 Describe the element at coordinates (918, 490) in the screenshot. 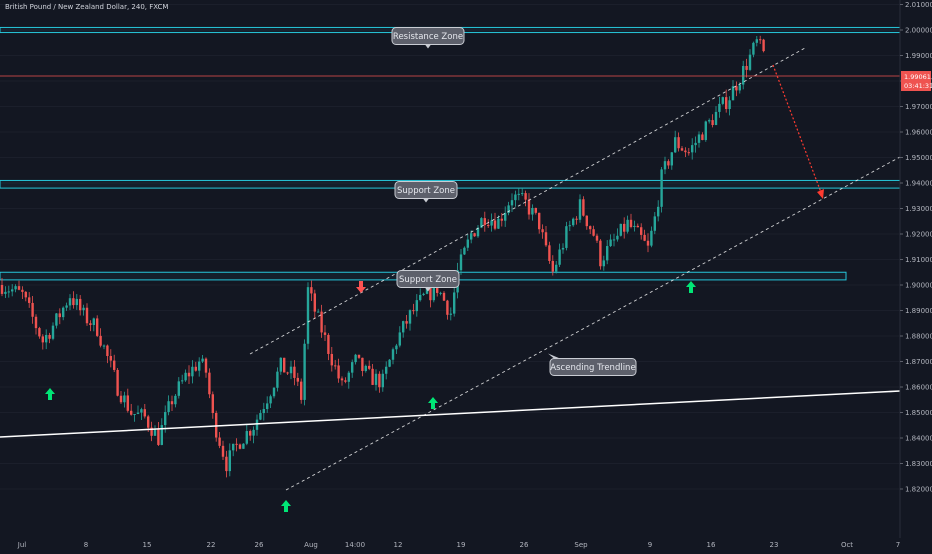

I see `price-tick-label: 1.82000` at that location.